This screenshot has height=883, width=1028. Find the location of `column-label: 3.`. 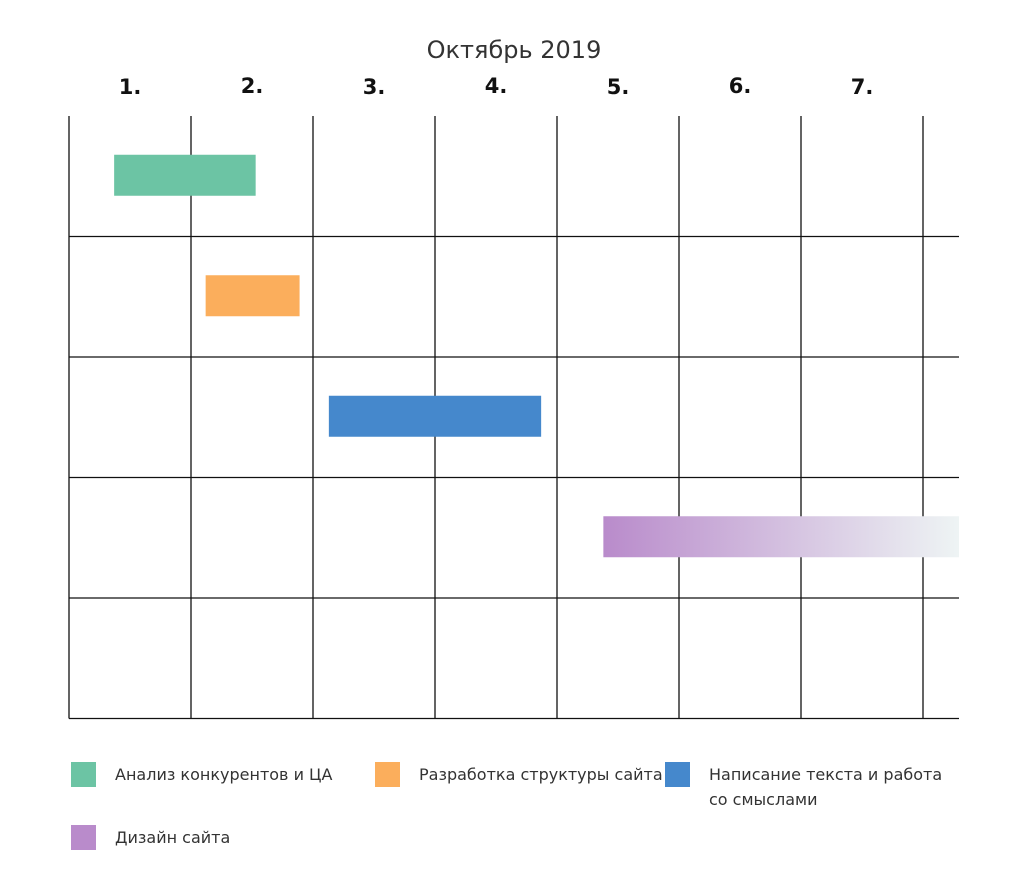

column-label: 3. is located at coordinates (374, 87).